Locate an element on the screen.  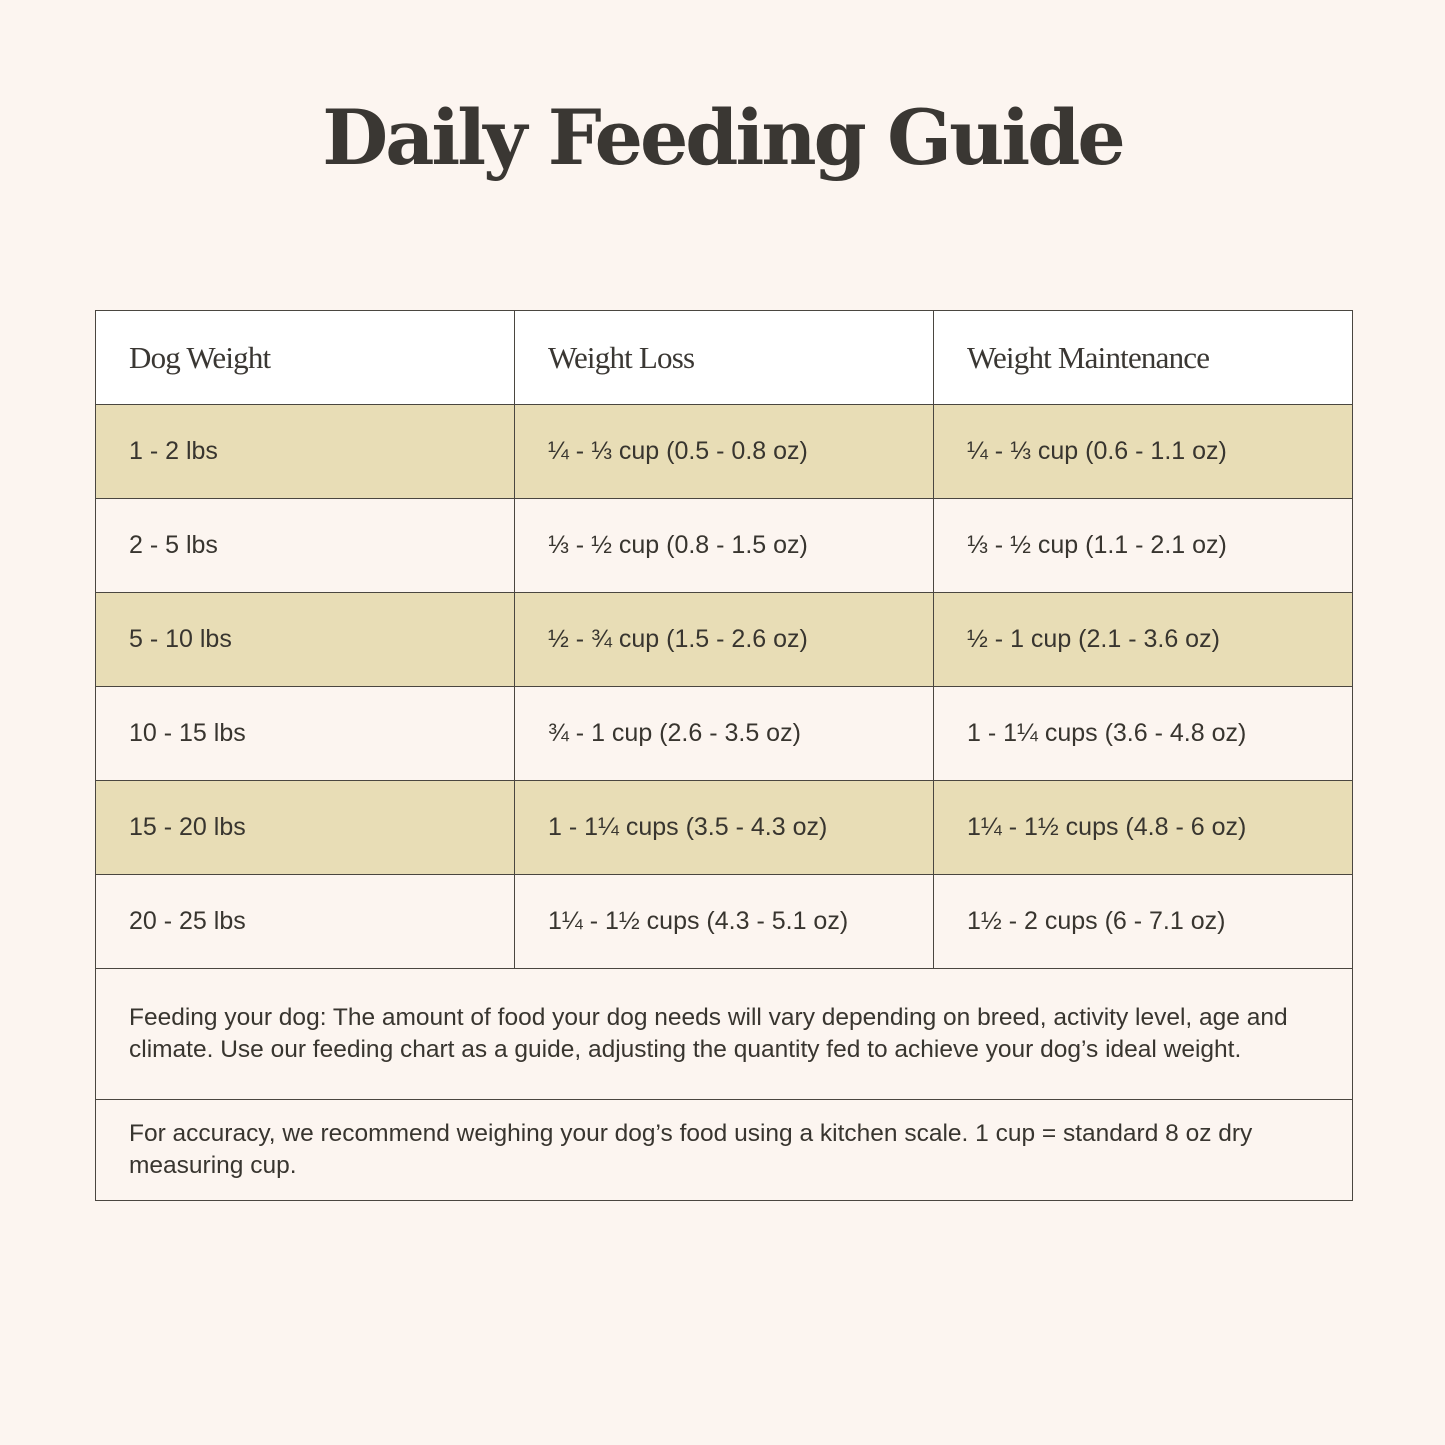
cell-dog-weight: 1 - 2 lbs is located at coordinates (305, 451).